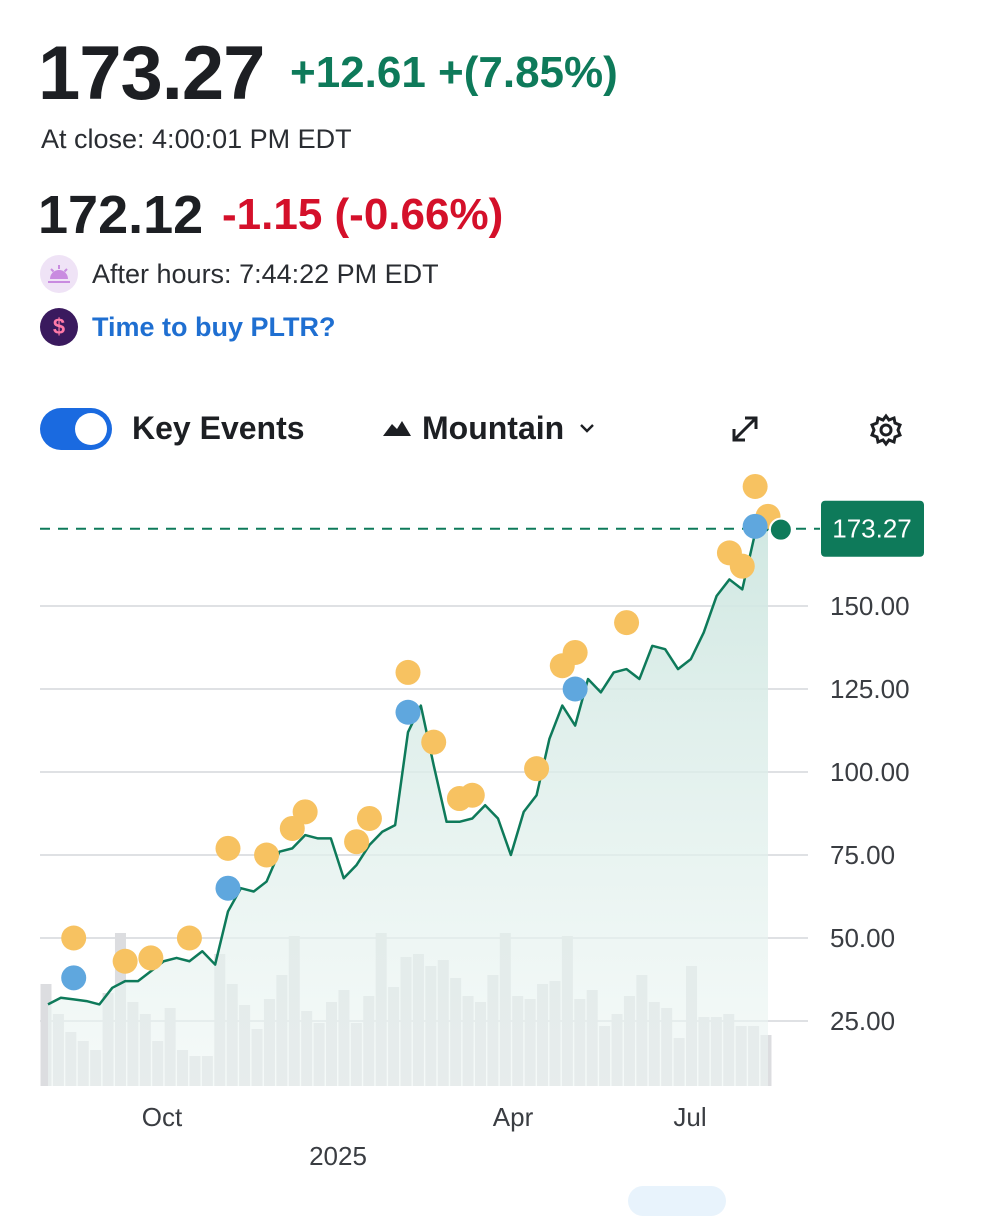 This screenshot has width=985, height=1216. Describe the element at coordinates (862, 938) in the screenshot. I see `y-tick-label: 50.00` at that location.